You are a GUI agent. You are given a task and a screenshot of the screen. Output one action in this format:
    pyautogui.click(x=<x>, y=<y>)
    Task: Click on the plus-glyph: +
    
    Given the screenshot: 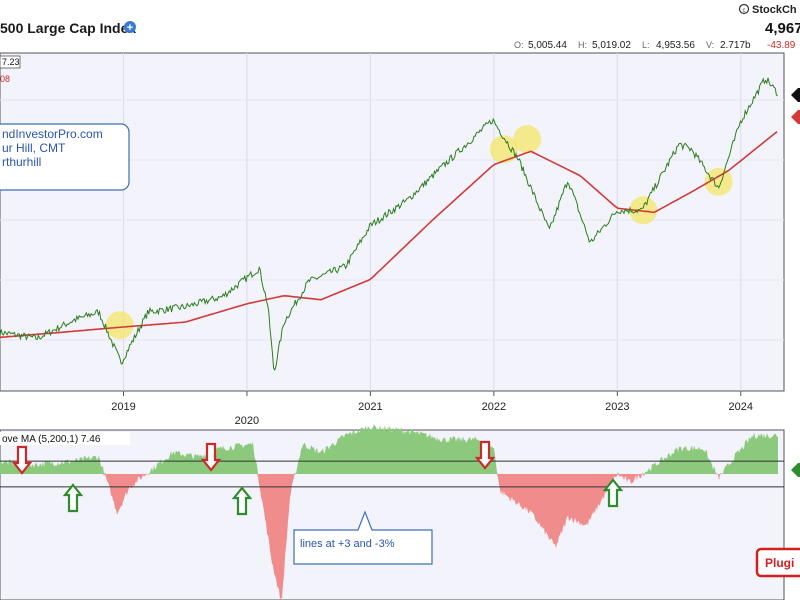 What is the action you would take?
    pyautogui.click(x=130, y=28)
    